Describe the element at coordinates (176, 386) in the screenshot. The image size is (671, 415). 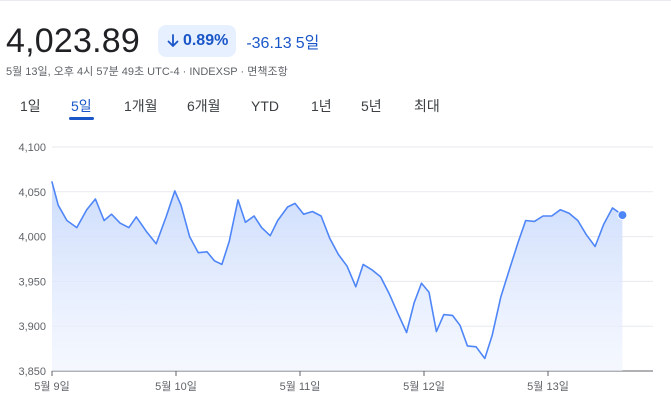
I see `x-tick-label: 5월 10일` at that location.